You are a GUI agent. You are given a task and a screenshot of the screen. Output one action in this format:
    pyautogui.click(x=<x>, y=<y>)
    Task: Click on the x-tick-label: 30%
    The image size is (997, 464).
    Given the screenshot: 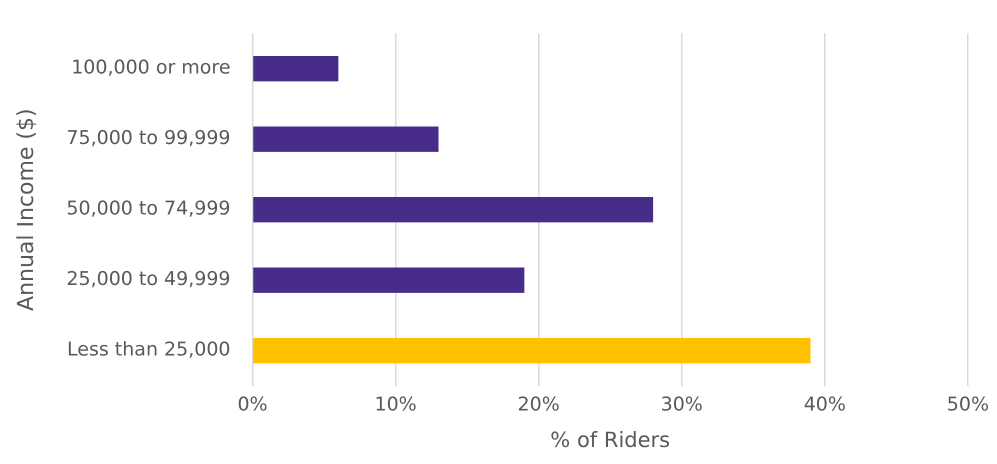 What is the action you would take?
    pyautogui.click(x=681, y=404)
    